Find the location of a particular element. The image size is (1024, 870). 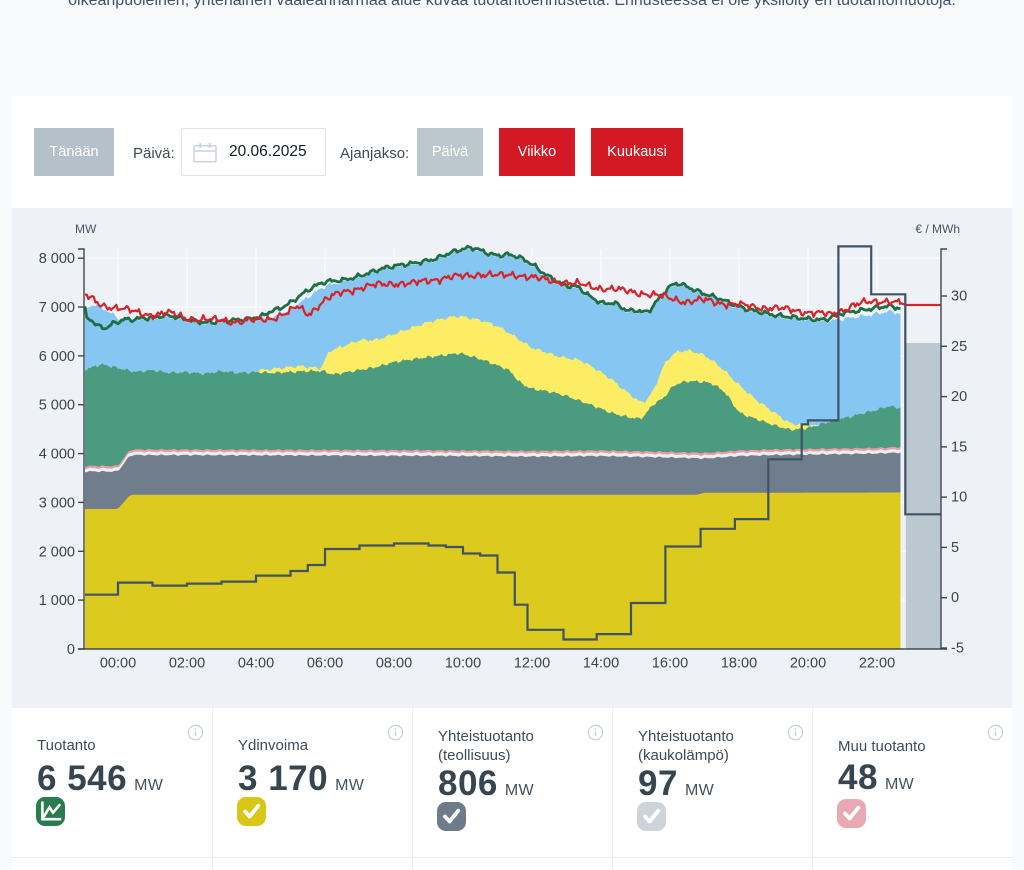

svg-text: 8 000 is located at coordinates (57, 259).